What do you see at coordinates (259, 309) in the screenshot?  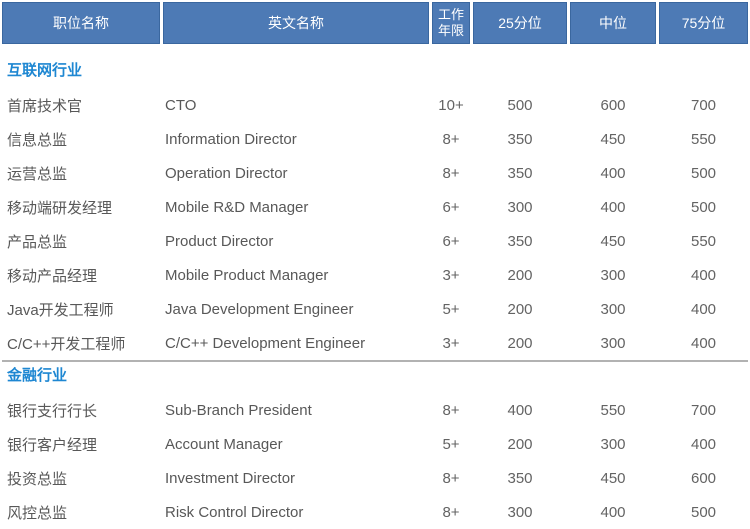 I see `english-name-cell: Java Development Engineer` at bounding box center [259, 309].